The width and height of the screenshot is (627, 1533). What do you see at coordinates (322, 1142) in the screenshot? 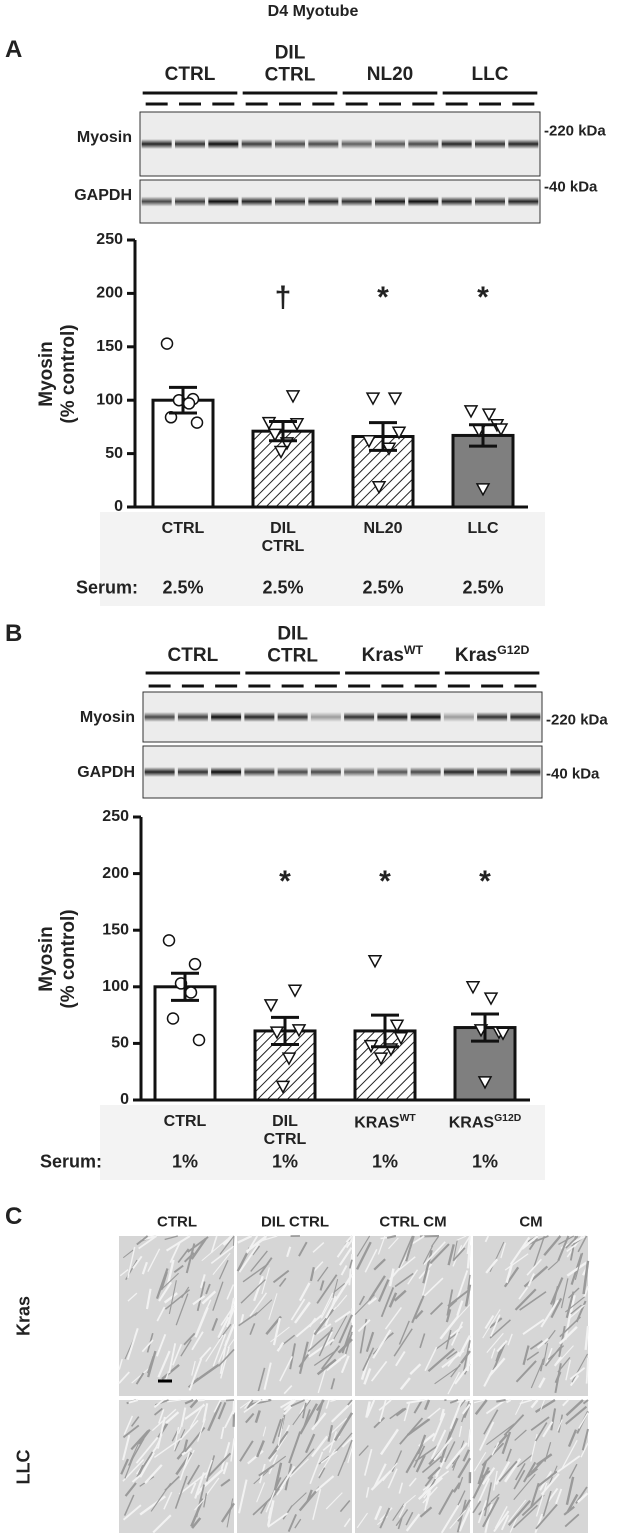
I see `label-backdrop` at bounding box center [322, 1142].